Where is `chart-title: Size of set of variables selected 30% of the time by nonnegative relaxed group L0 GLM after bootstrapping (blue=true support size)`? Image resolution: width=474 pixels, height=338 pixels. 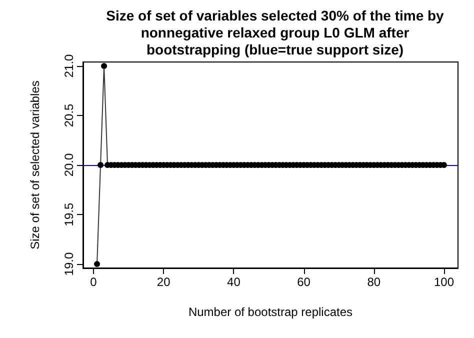
chart-title: Size of set of variables selected 30% of the time by nonnegative relaxed group L0 GLM after bootstrapping (blue=true support size) is located at coordinates (275, 33).